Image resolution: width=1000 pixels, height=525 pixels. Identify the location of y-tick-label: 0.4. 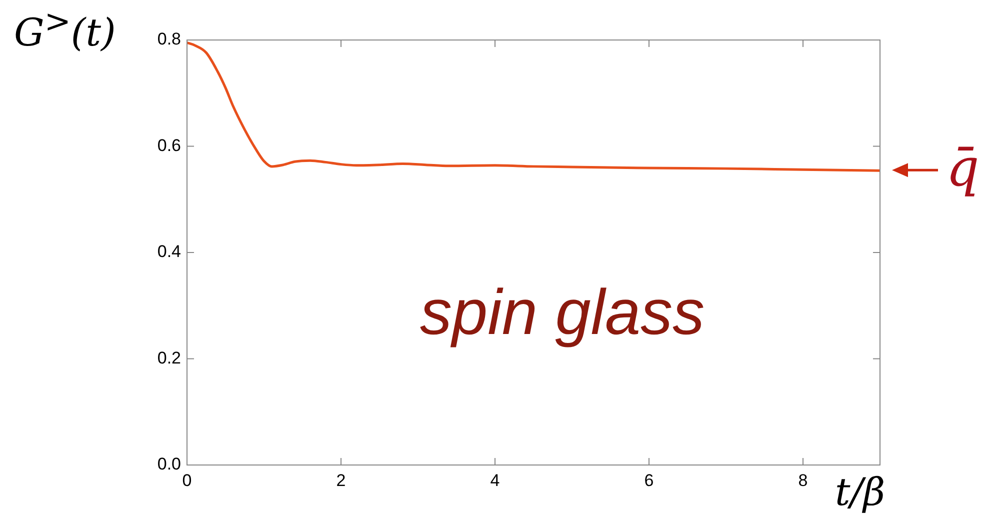
(169, 252).